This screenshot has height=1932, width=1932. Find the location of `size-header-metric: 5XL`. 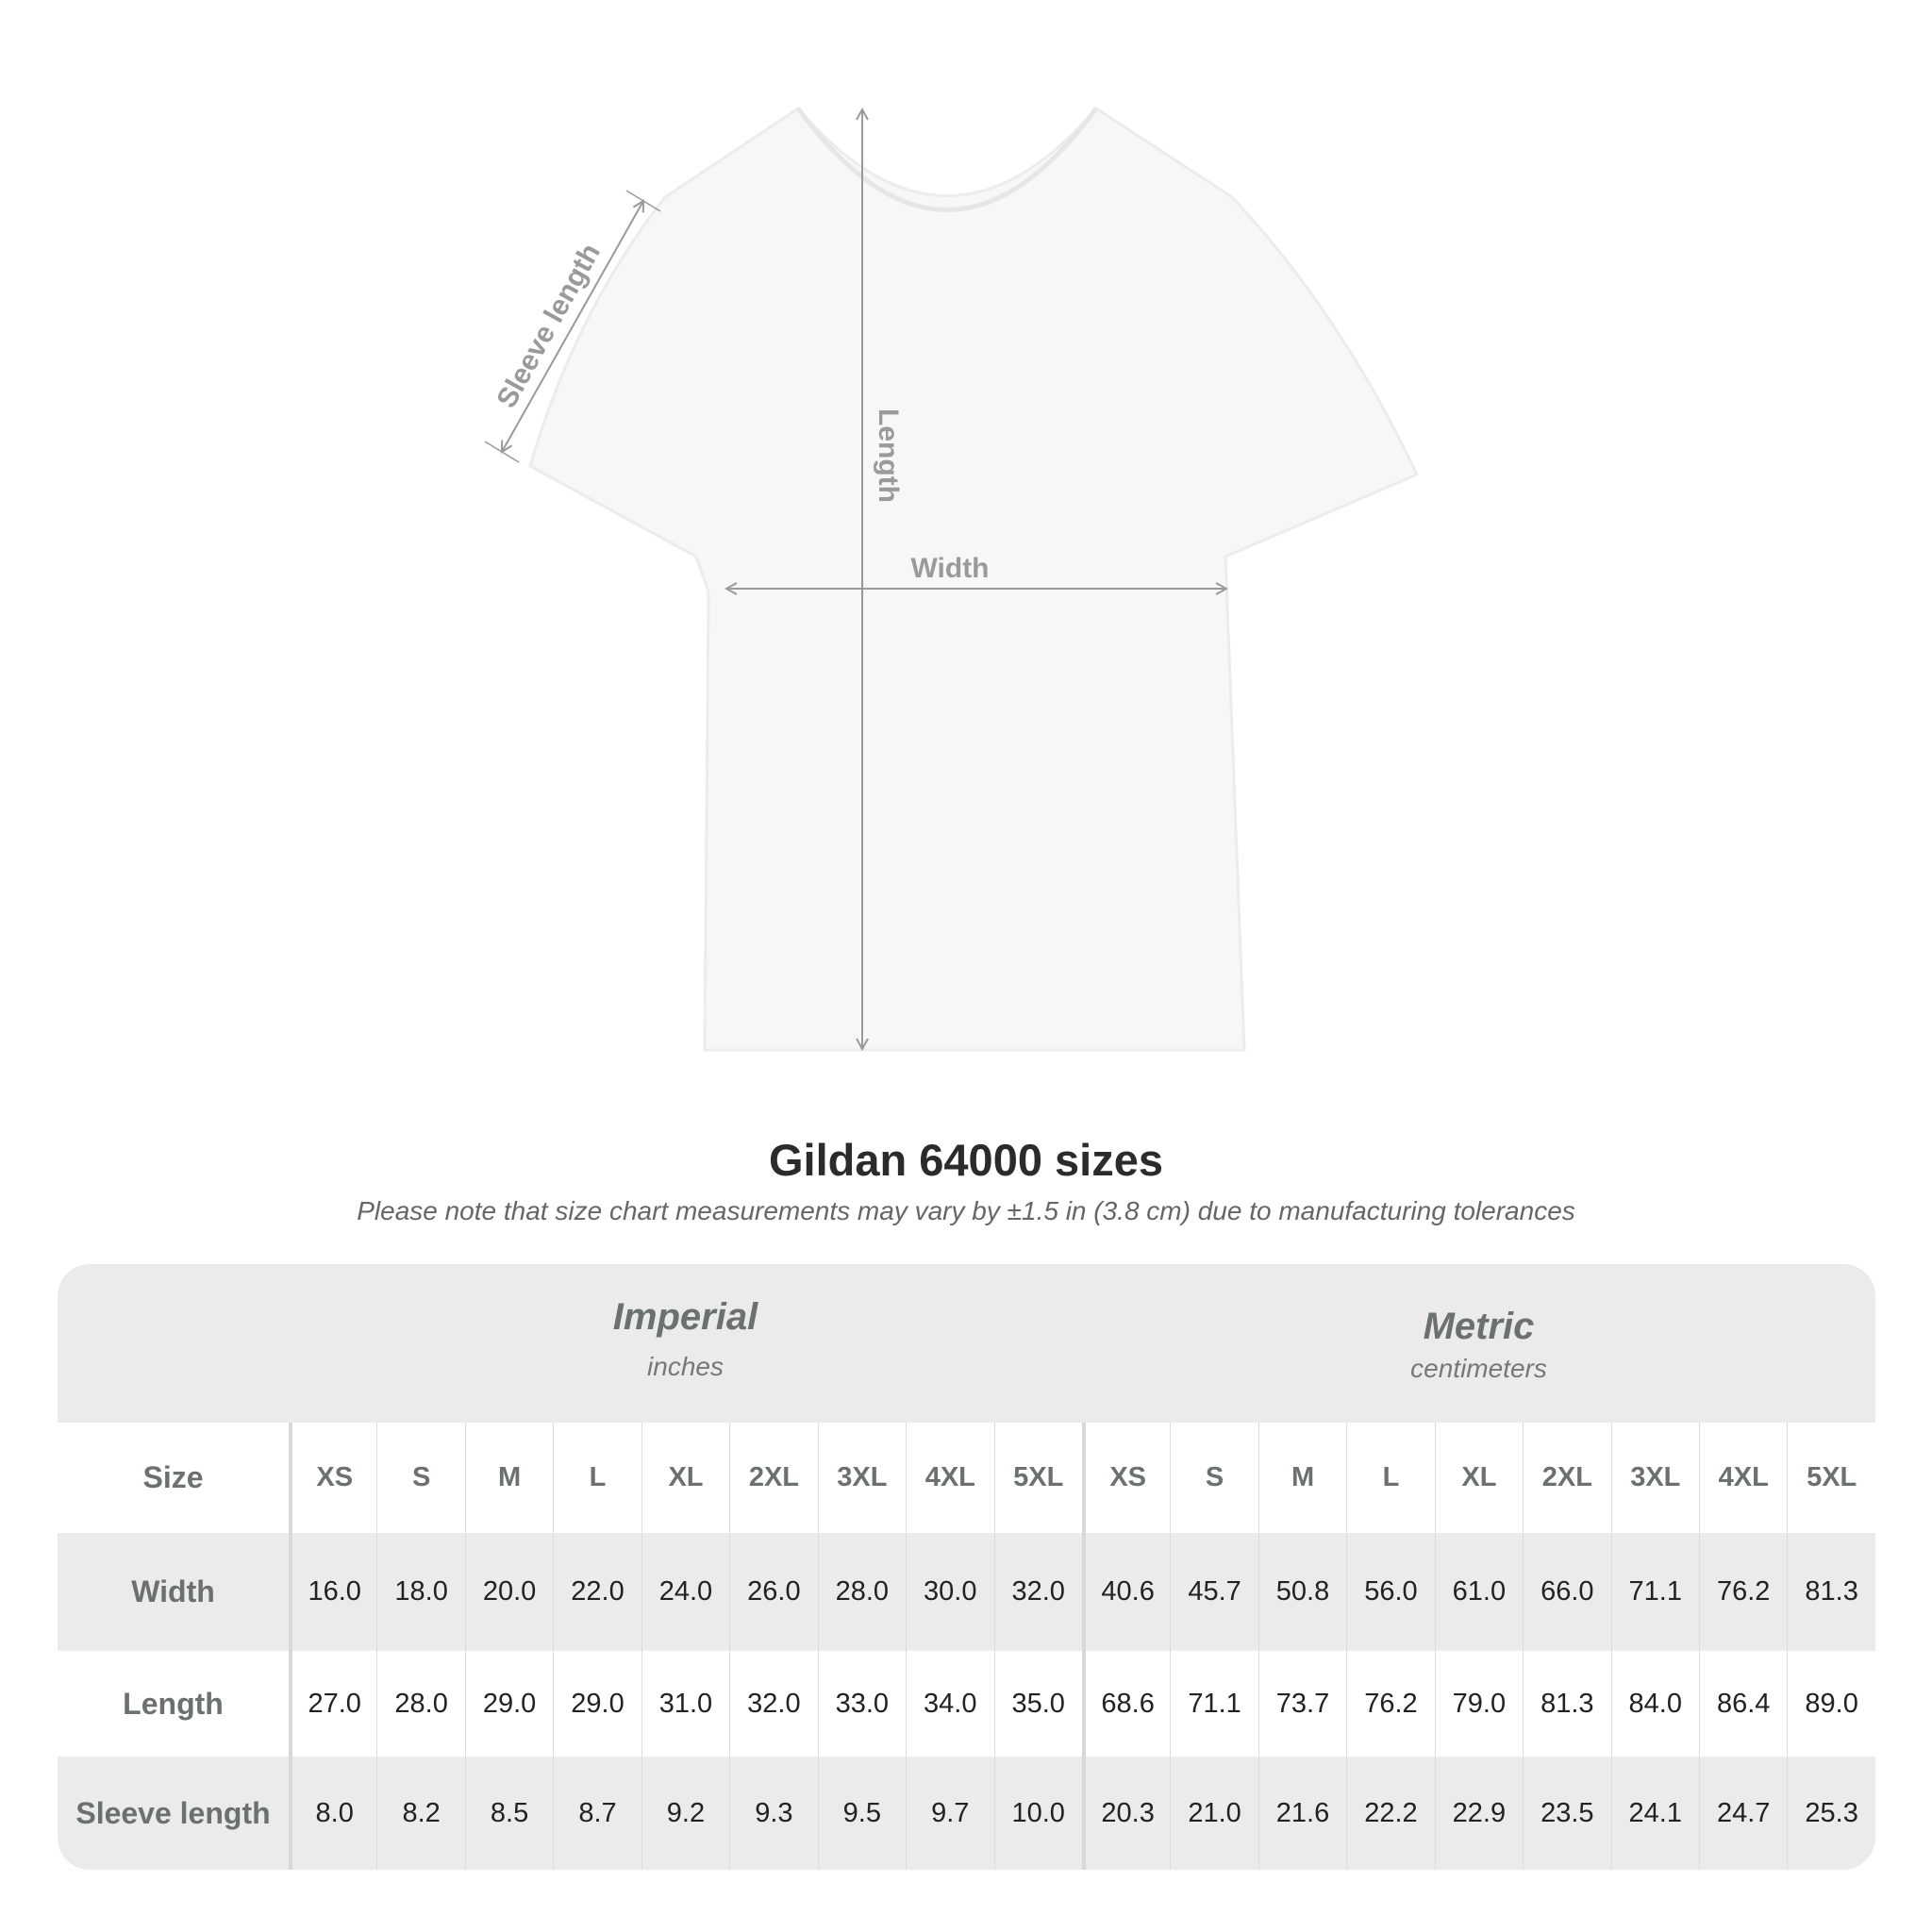

size-header-metric: 5XL is located at coordinates (1831, 1478).